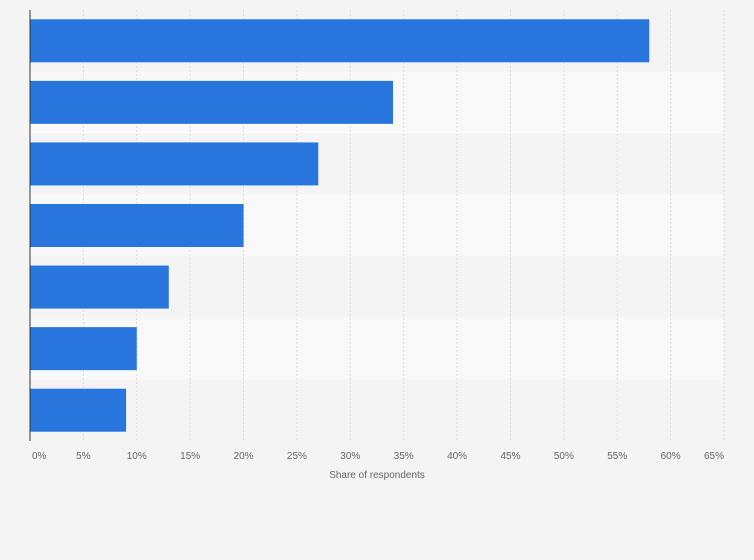 The width and height of the screenshot is (754, 560). I want to click on x-tick-label: 25%, so click(297, 456).